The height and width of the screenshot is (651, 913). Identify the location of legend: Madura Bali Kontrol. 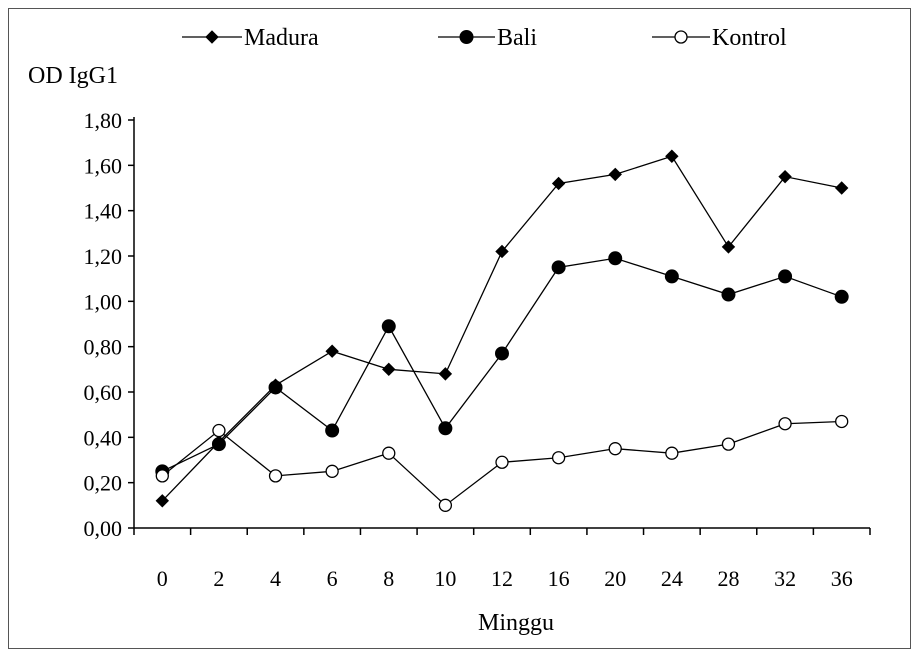
(484, 38).